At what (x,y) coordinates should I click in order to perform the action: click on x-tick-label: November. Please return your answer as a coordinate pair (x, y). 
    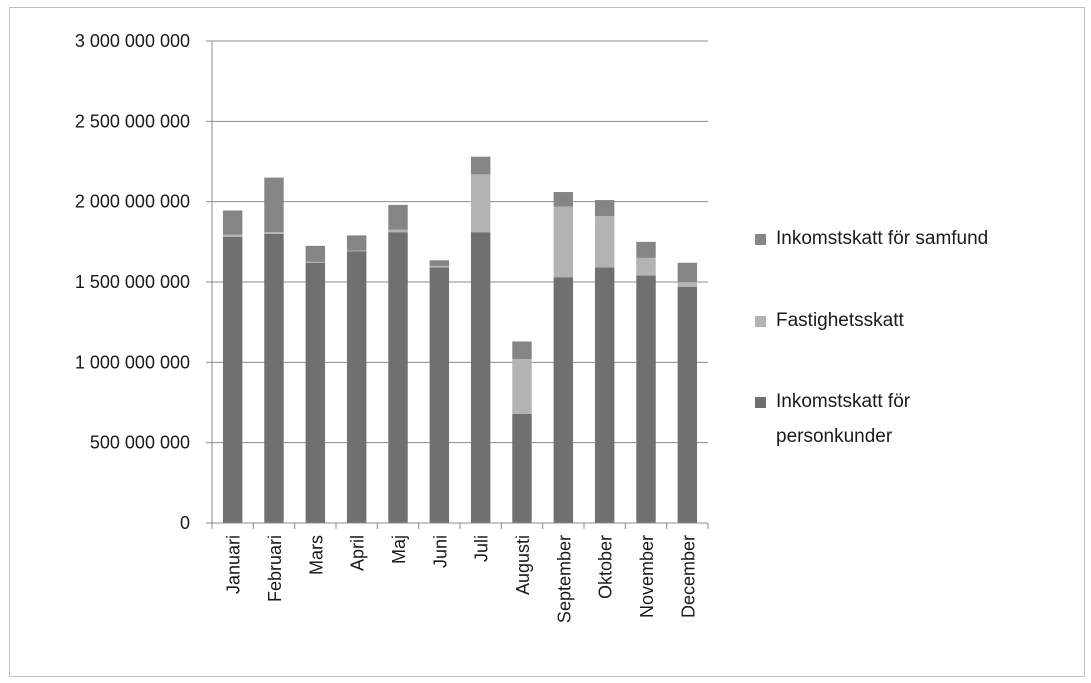
    Looking at the image, I should click on (647, 576).